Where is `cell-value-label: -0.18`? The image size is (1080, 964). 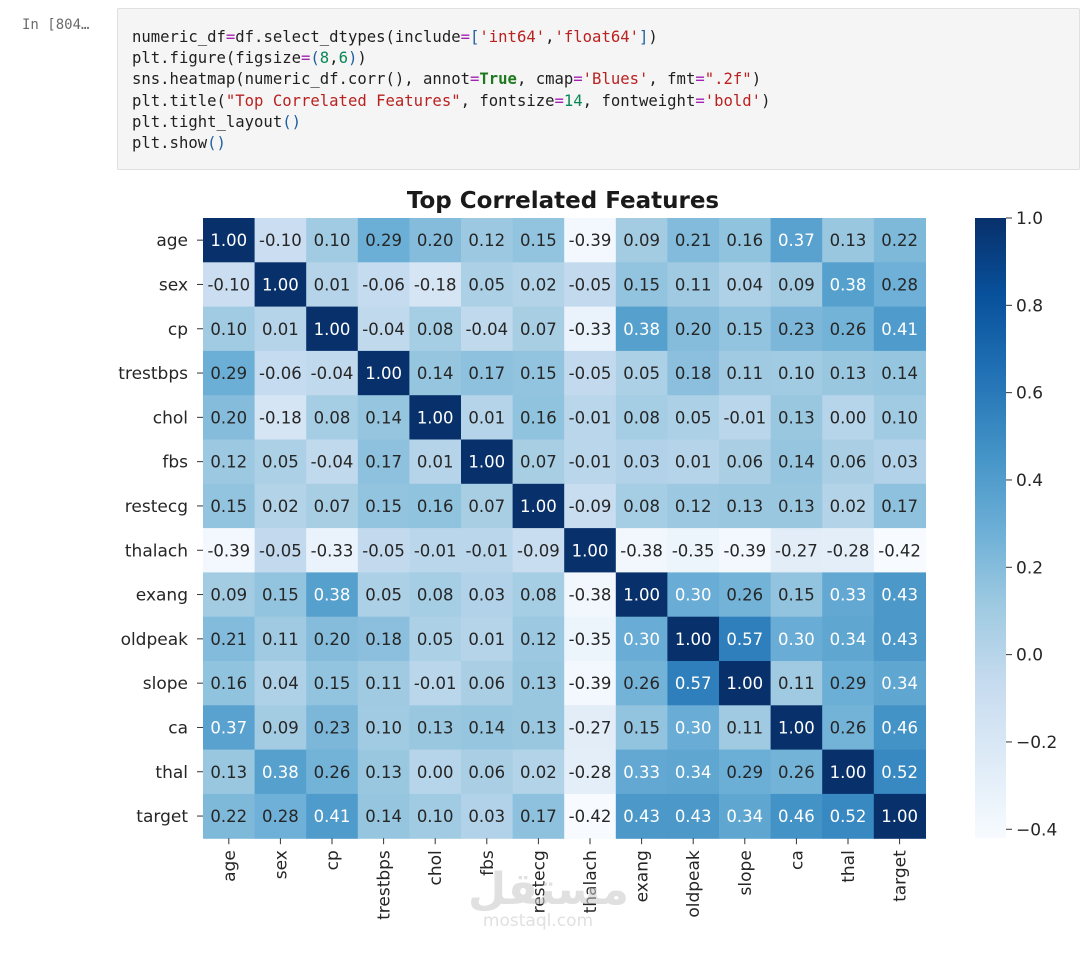
cell-value-label: -0.18 is located at coordinates (435, 284).